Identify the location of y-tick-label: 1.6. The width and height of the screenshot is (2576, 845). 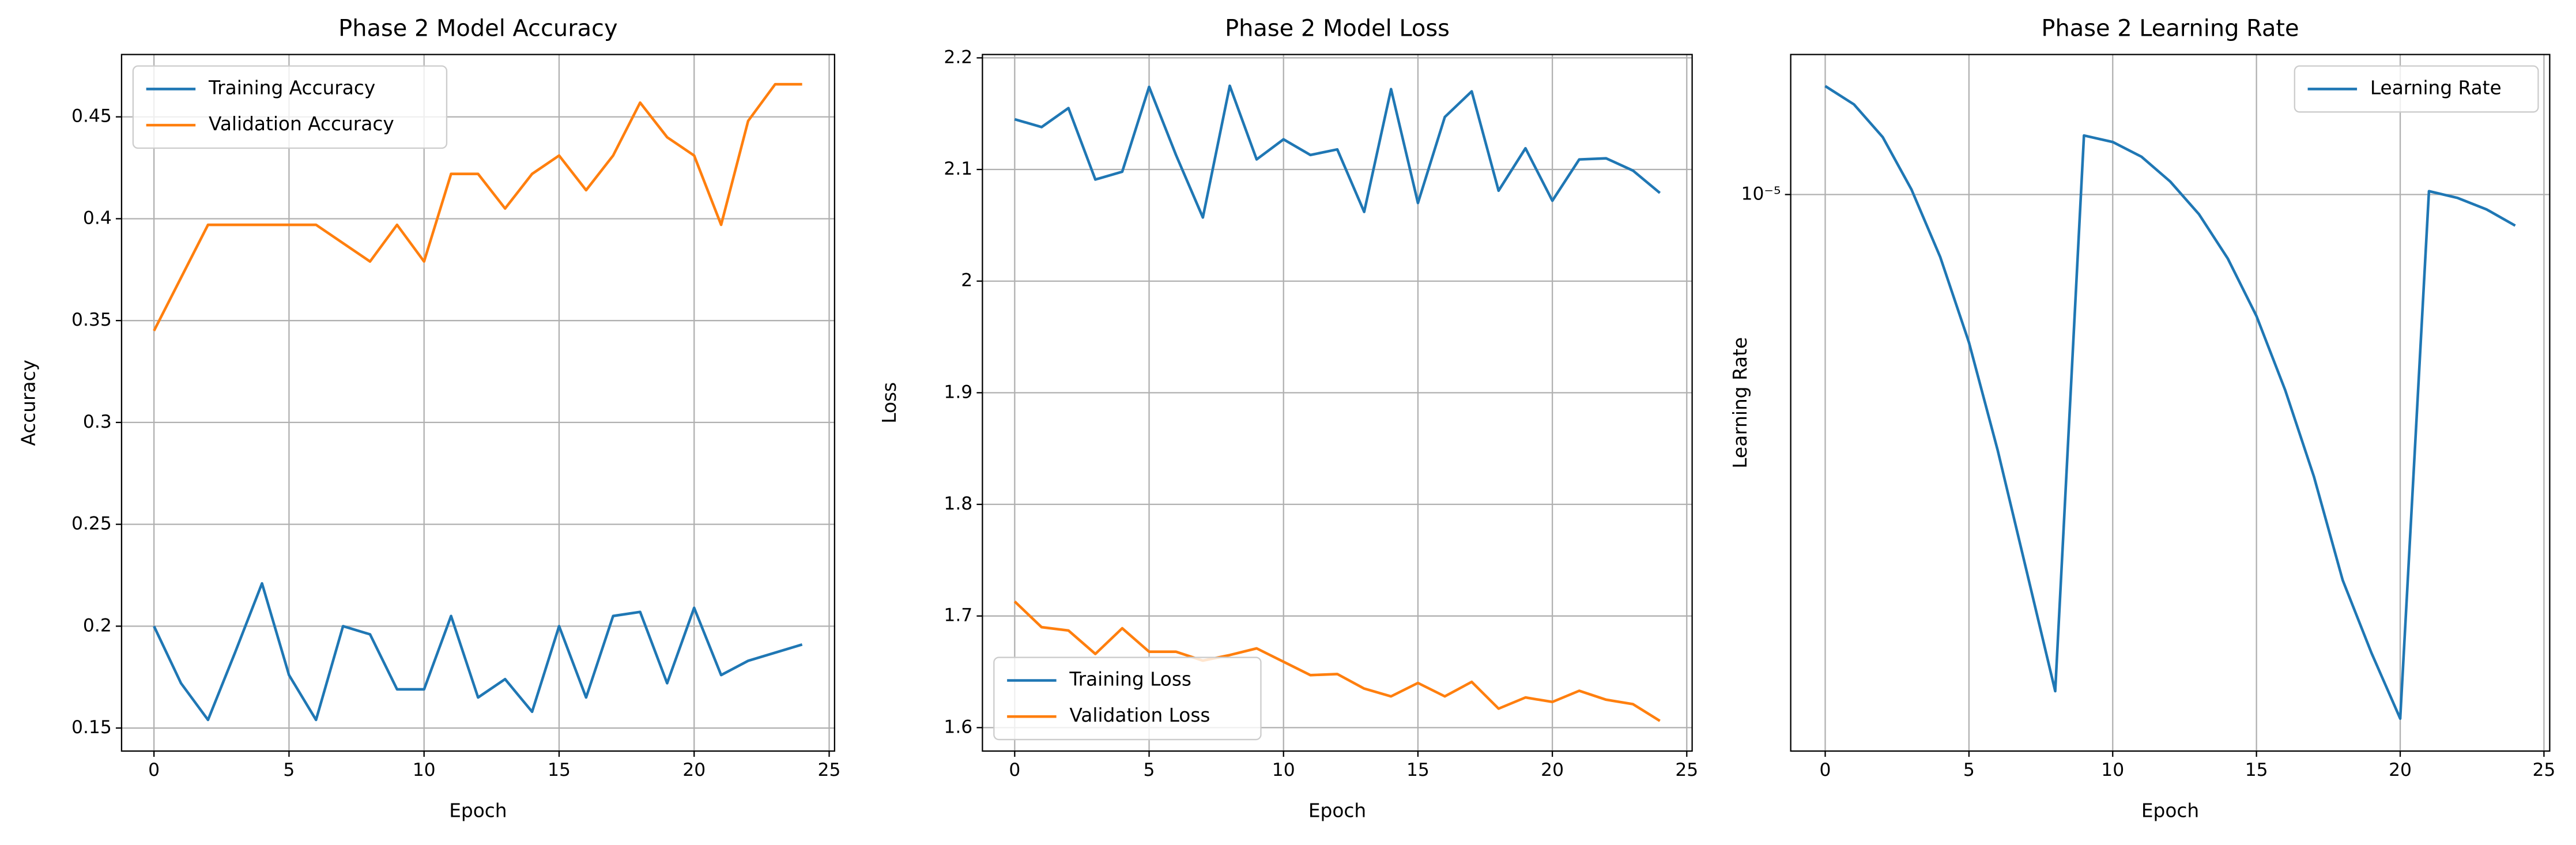
(958, 726).